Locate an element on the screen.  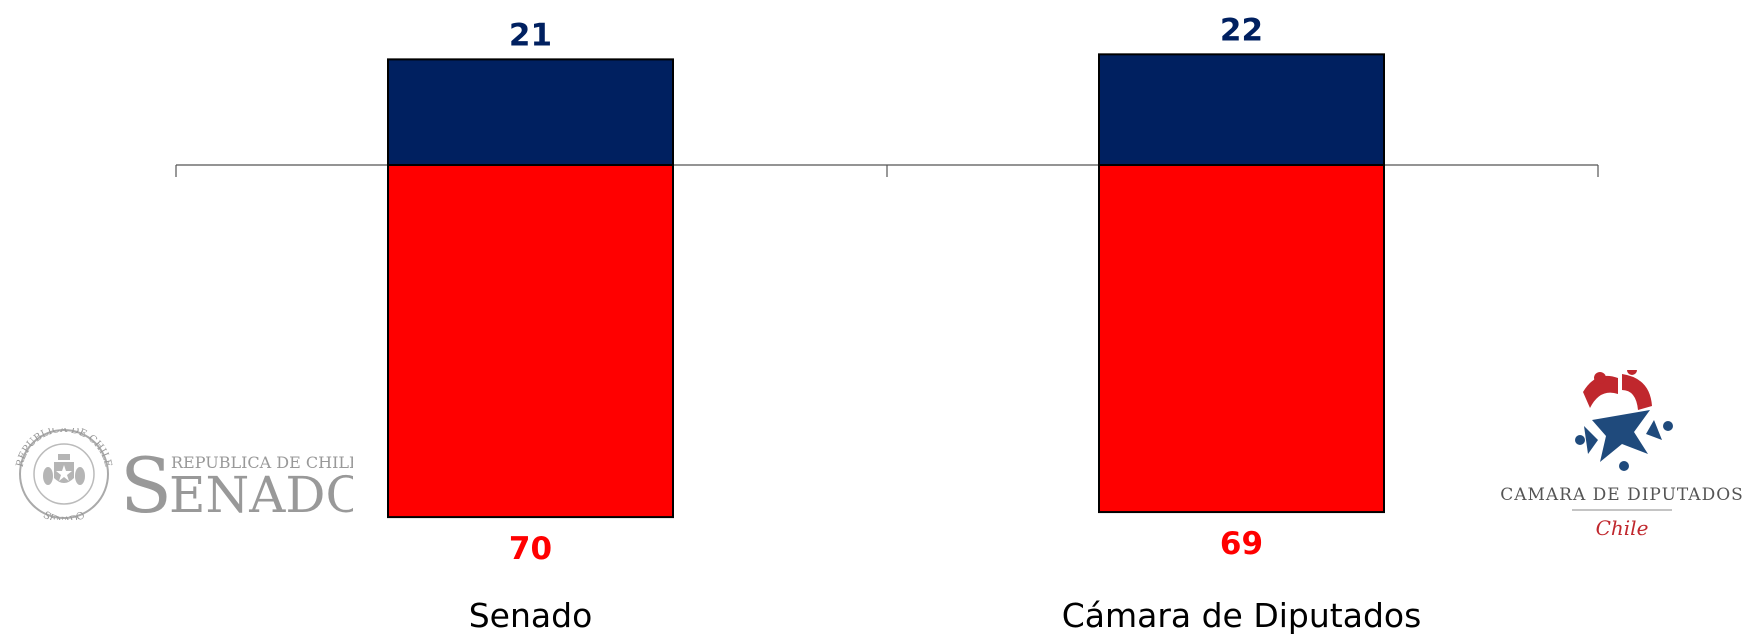
category-label: Cámara de Diputados is located at coordinates (1242, 615).